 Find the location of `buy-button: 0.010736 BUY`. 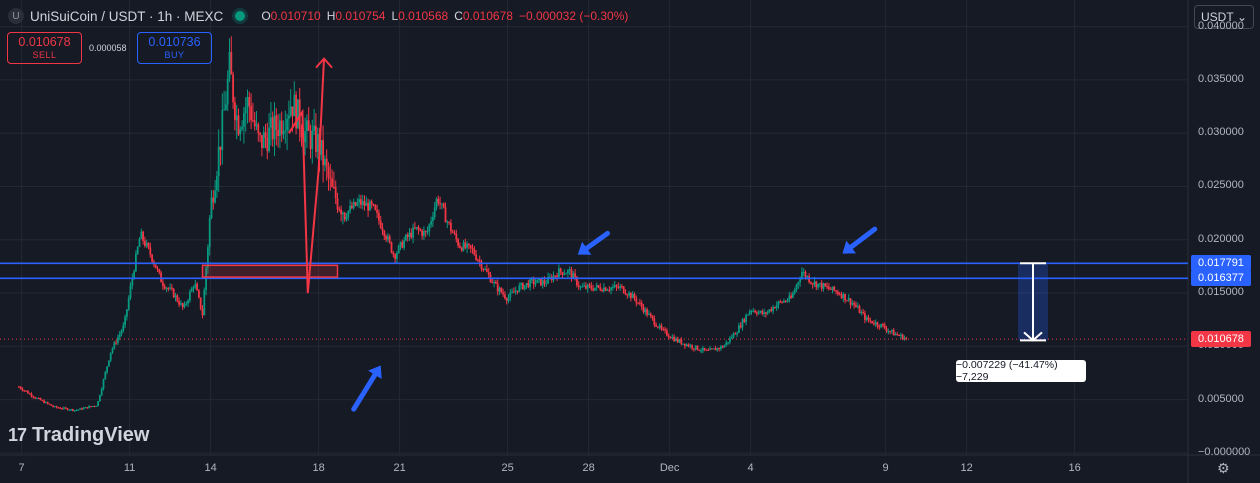

buy-button: 0.010736 BUY is located at coordinates (174, 48).